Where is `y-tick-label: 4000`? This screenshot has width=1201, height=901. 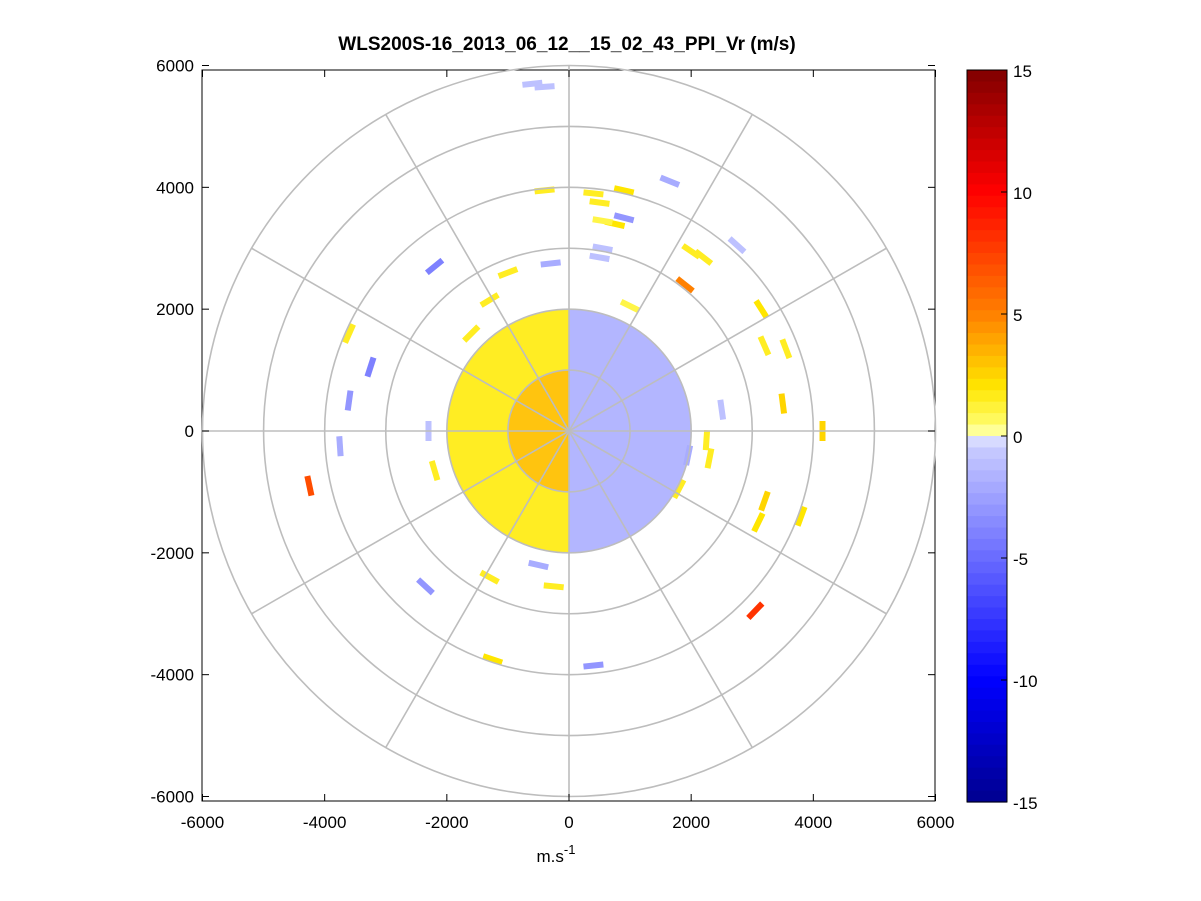 y-tick-label: 4000 is located at coordinates (175, 187).